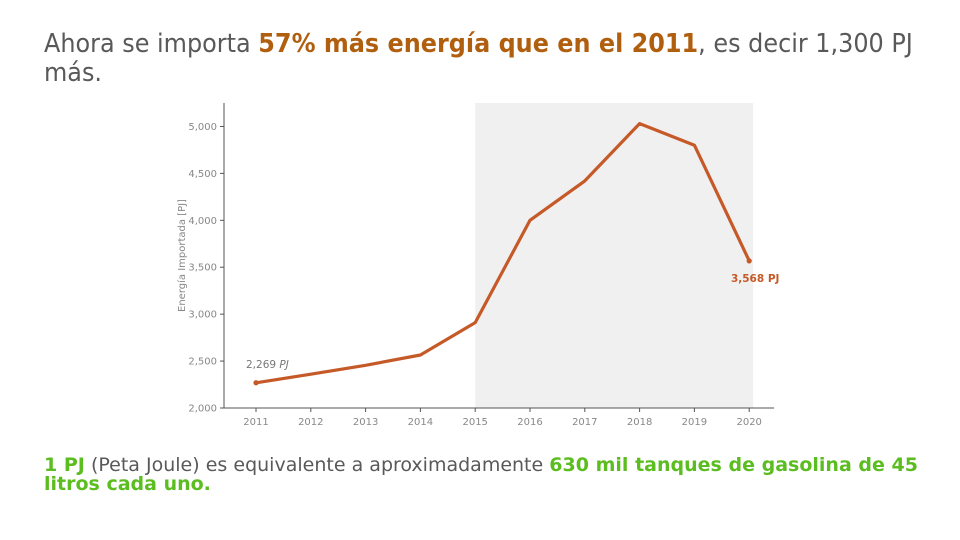 Image resolution: width=960 pixels, height=540 pixels. Describe the element at coordinates (478, 44) in the screenshot. I see `headline-highlight: 57% más energía que en el 2011` at that location.